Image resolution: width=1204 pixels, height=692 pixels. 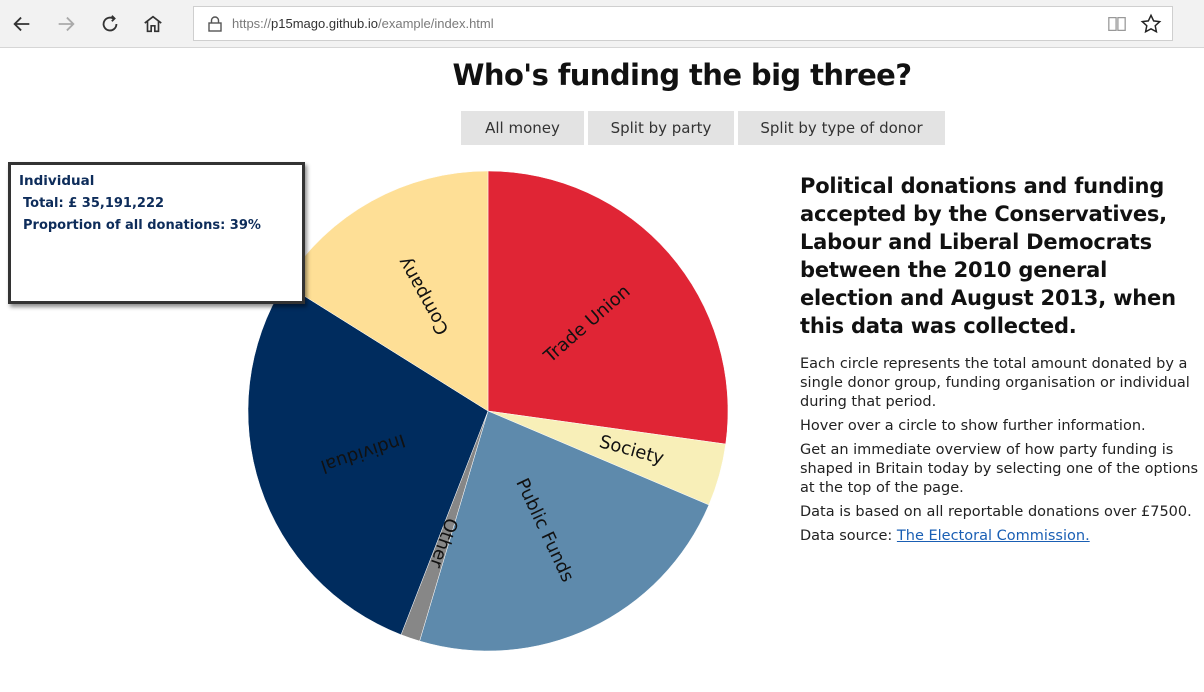 I want to click on tooltip-proportion: Proportion of all donations: 39%, so click(x=142, y=225).